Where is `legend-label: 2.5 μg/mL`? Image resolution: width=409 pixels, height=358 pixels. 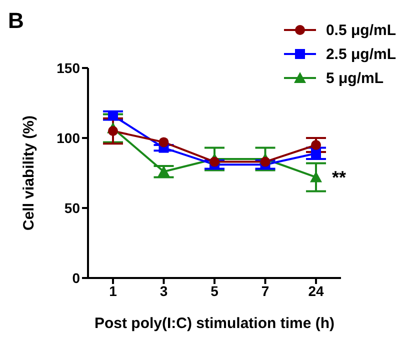 legend-label: 2.5 μg/mL is located at coordinates (361, 54).